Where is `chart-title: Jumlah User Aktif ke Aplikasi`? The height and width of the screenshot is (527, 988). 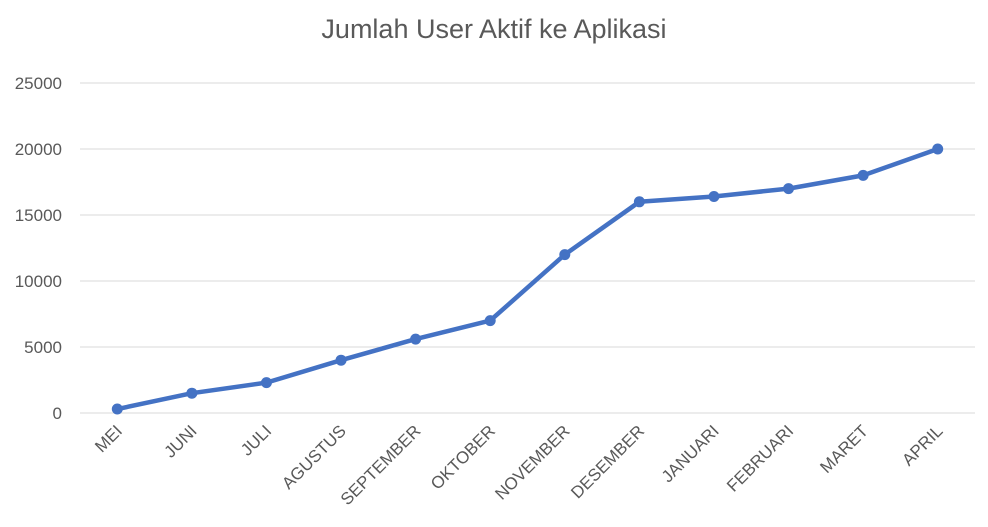
chart-title: Jumlah User Aktif ke Aplikasi is located at coordinates (494, 29).